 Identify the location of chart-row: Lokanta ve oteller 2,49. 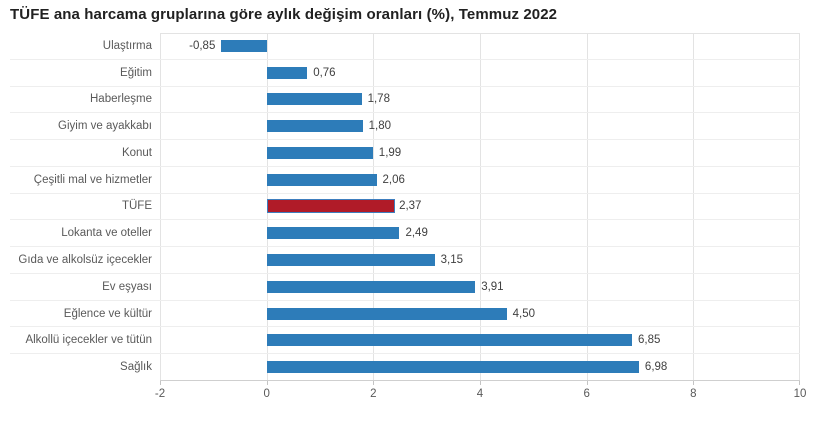
(405, 234).